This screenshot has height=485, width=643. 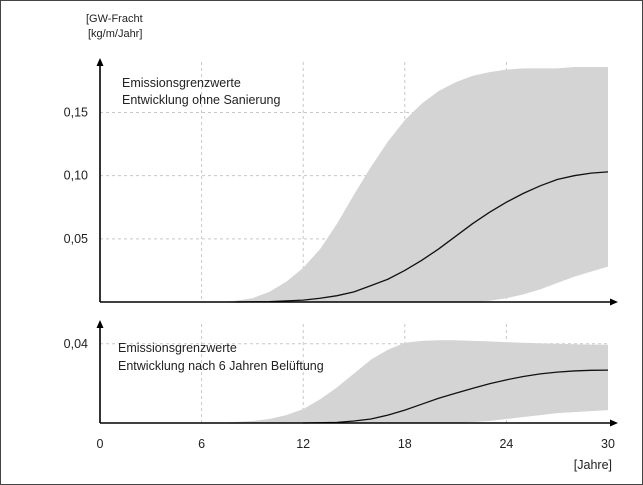 I want to click on y-unit-label-line2: [kg/m/Jahr], so click(x=115, y=34).